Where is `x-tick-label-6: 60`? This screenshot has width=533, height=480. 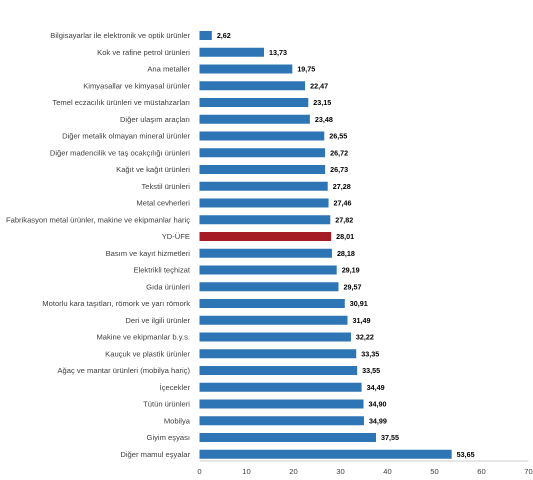 x-tick-label-6: 60 is located at coordinates (481, 471).